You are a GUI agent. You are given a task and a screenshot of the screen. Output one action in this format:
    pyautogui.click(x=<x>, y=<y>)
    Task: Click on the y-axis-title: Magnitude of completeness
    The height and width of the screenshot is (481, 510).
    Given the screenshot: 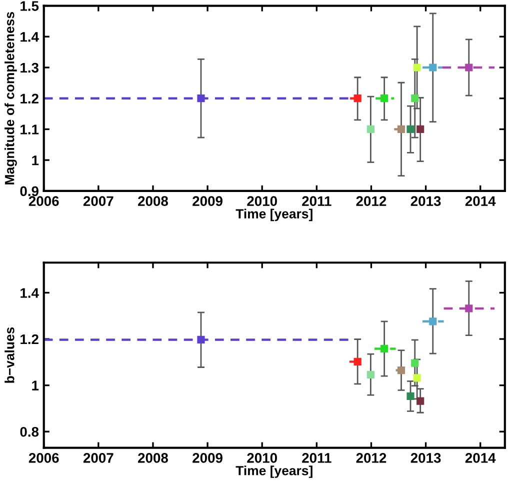 What is the action you would take?
    pyautogui.click(x=10, y=98)
    